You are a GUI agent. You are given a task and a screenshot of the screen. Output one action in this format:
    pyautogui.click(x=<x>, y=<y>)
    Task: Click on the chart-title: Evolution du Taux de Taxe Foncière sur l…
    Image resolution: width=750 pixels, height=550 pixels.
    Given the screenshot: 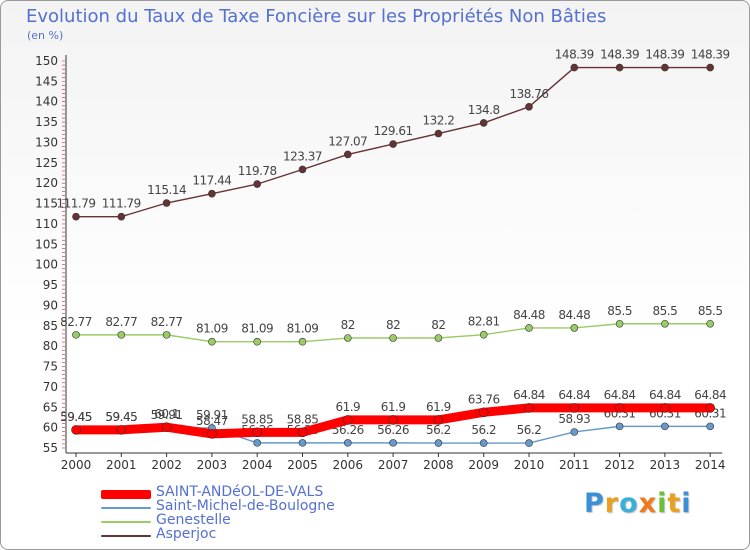 What is the action you would take?
    pyautogui.click(x=316, y=16)
    